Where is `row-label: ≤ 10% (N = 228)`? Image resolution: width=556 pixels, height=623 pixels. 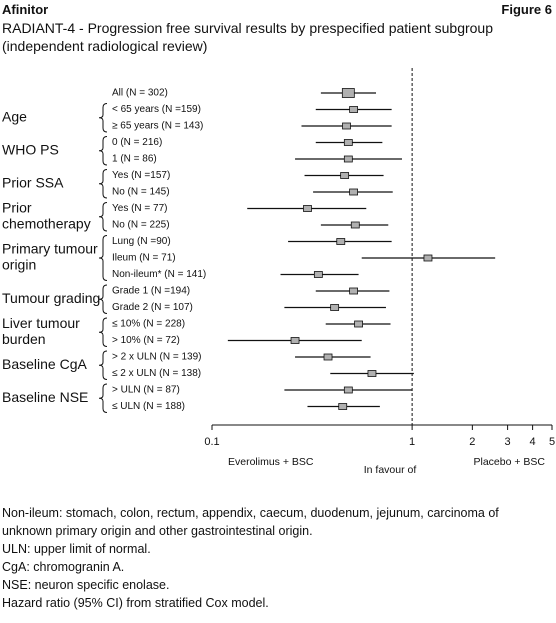
row-label: ≤ 10% (N = 228) is located at coordinates (148, 324).